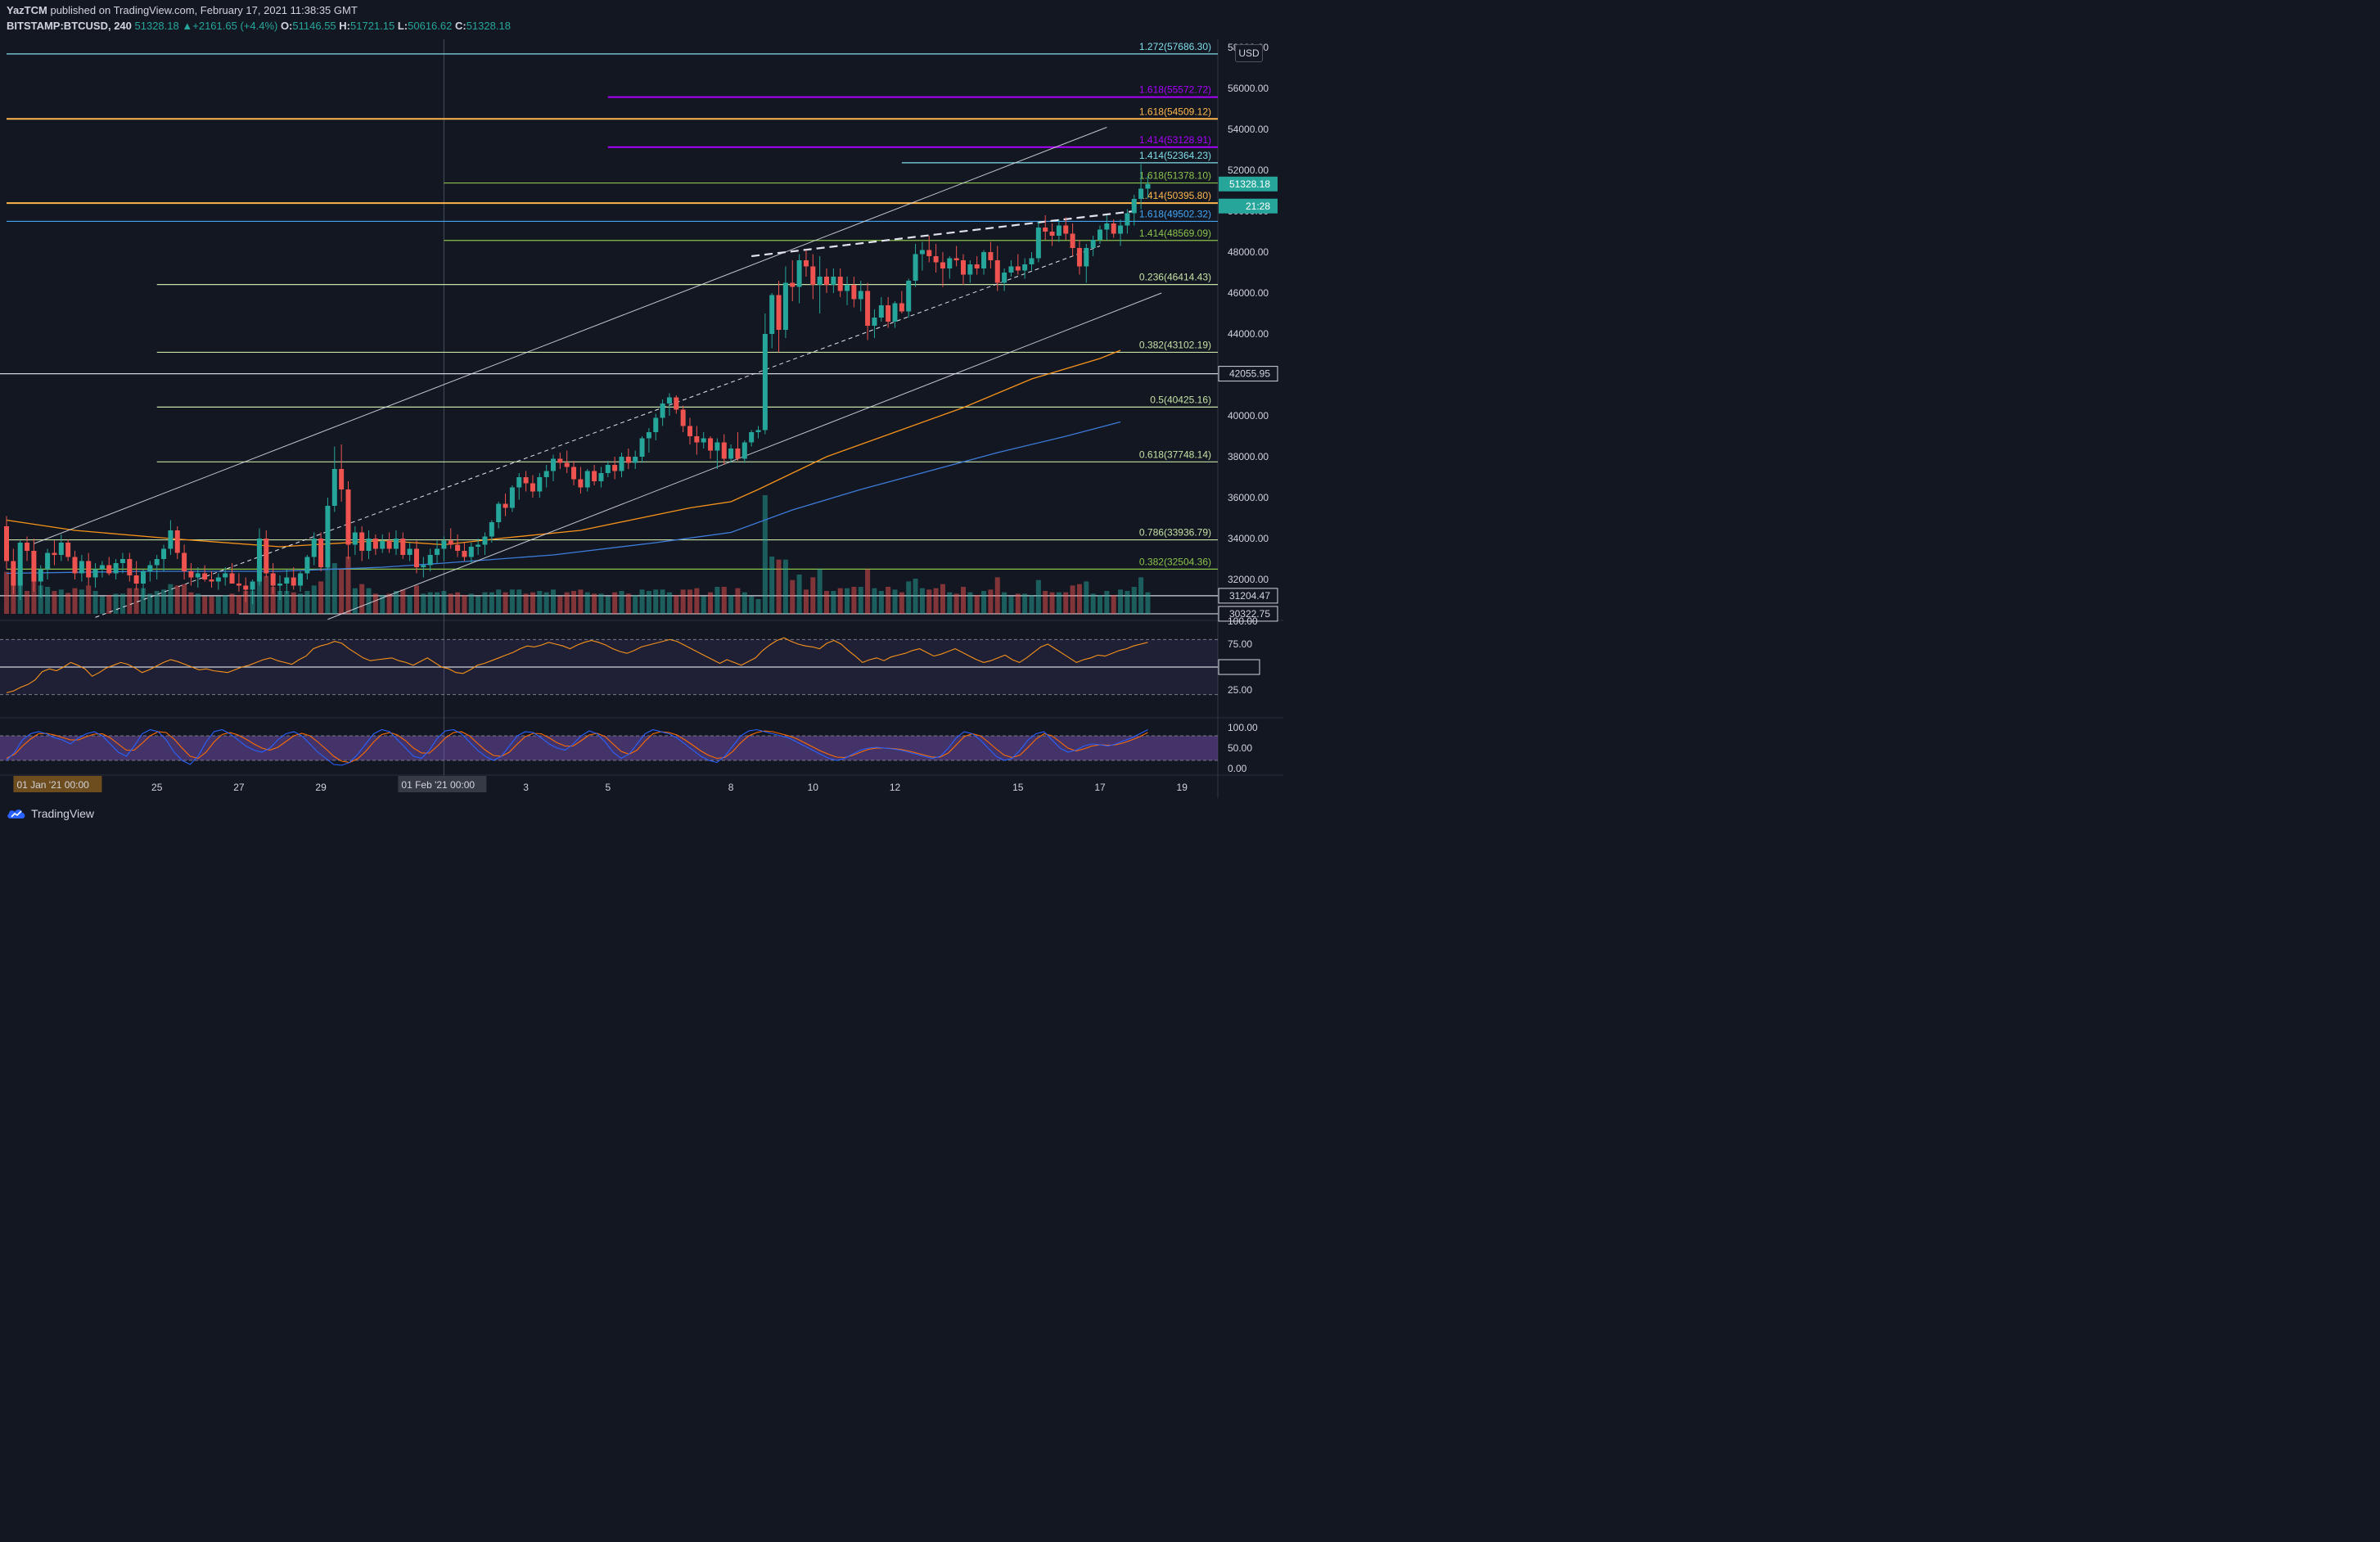 Image resolution: width=2380 pixels, height=1542 pixels. I want to click on price-tick-label: 40000.00, so click(1248, 416).